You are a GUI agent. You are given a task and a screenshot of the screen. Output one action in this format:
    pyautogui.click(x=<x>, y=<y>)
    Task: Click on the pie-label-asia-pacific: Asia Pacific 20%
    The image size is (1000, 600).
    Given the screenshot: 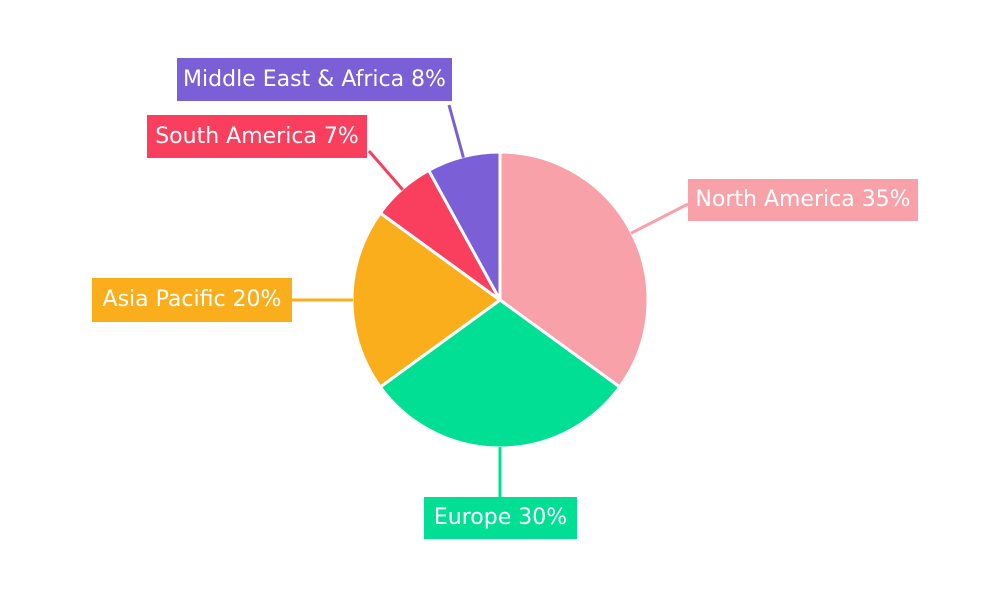 What is the action you would take?
    pyautogui.click(x=192, y=300)
    